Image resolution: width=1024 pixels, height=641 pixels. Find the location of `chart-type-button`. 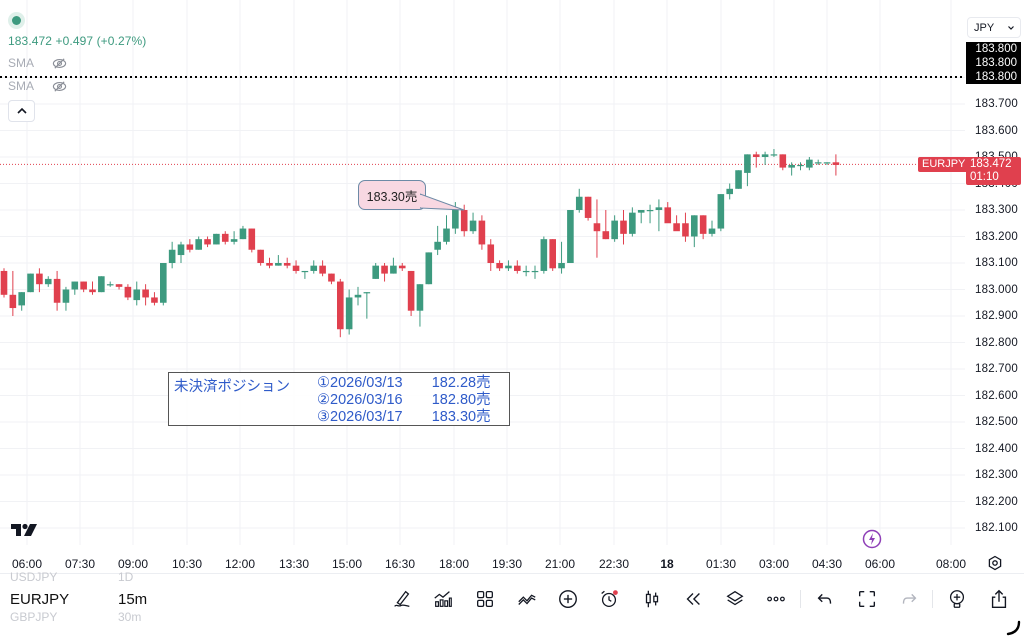

chart-type-button is located at coordinates (652, 599).